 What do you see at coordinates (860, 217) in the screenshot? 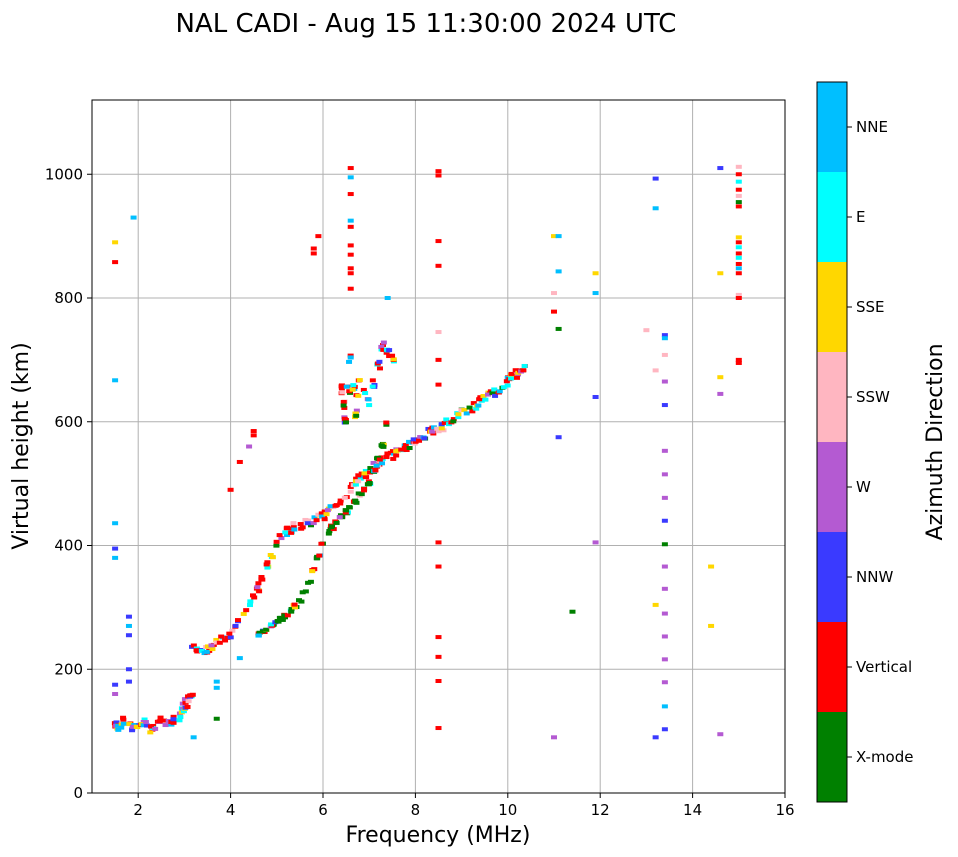
I see `colorbar-label: E` at bounding box center [860, 217].